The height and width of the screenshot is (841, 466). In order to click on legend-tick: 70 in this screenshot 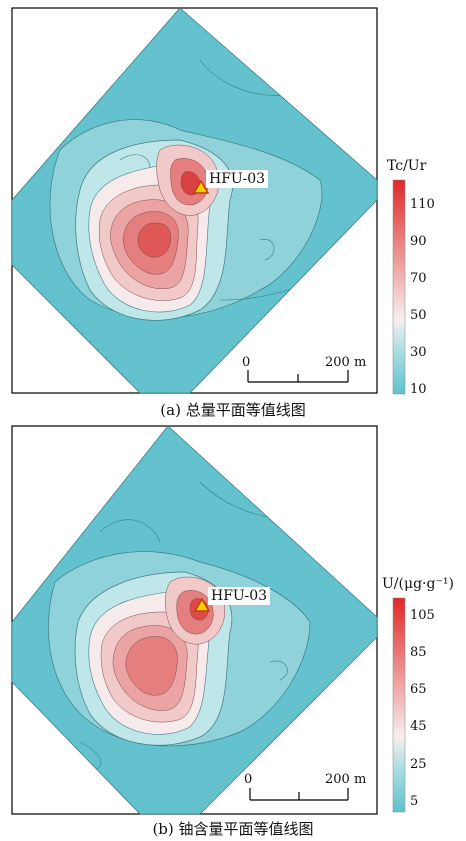, I will do `click(418, 278)`.